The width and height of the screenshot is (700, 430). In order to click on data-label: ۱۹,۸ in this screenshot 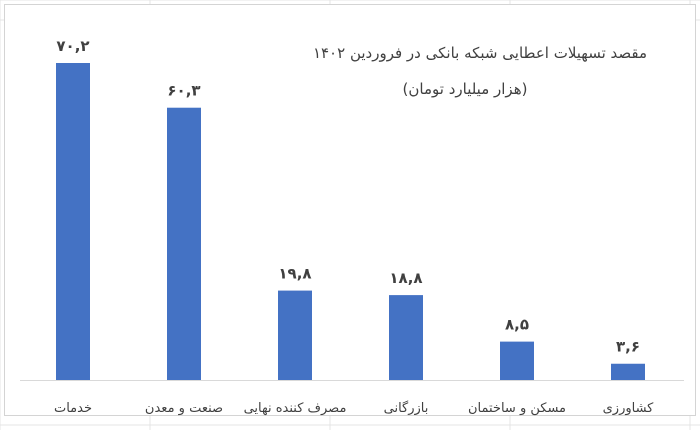, I will do `click(294, 274)`.